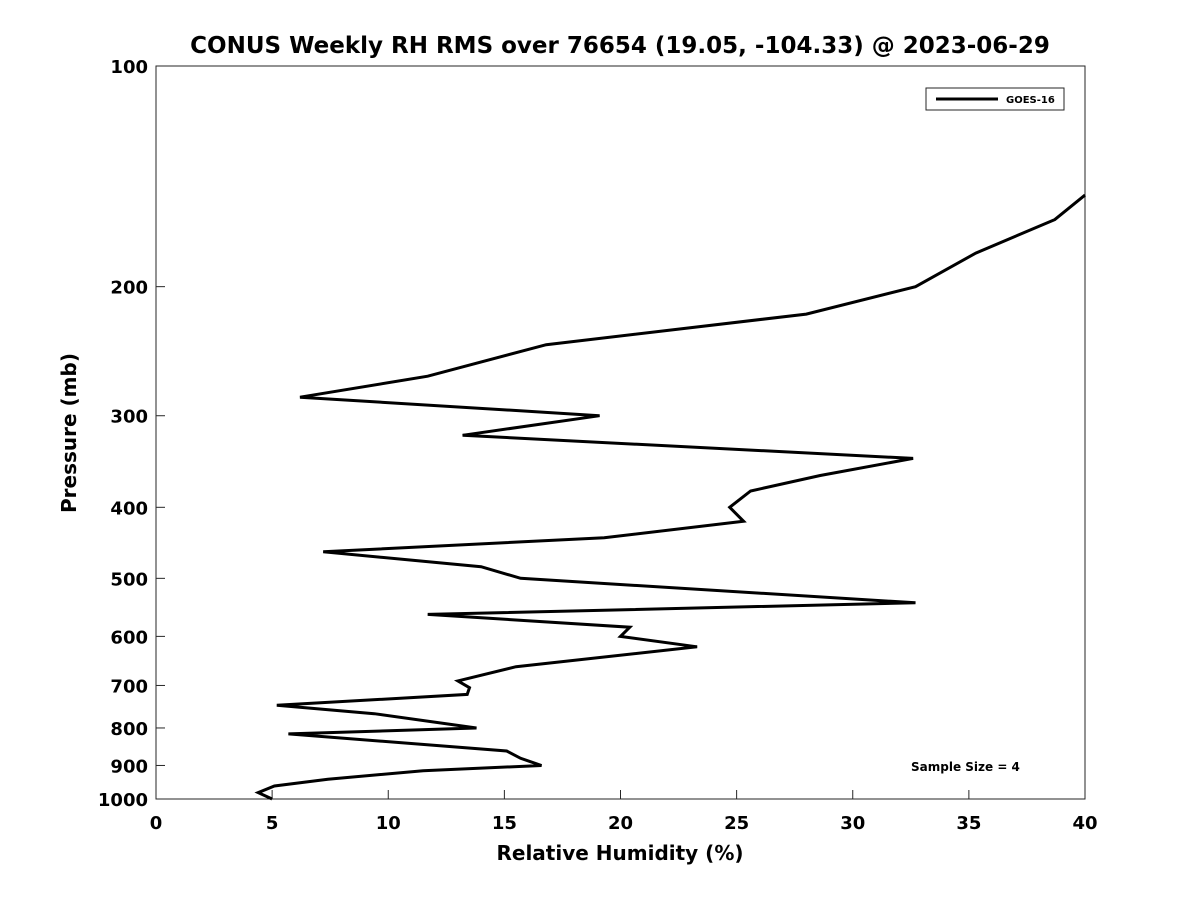  I want to click on legend: GOES-16, so click(995, 99).